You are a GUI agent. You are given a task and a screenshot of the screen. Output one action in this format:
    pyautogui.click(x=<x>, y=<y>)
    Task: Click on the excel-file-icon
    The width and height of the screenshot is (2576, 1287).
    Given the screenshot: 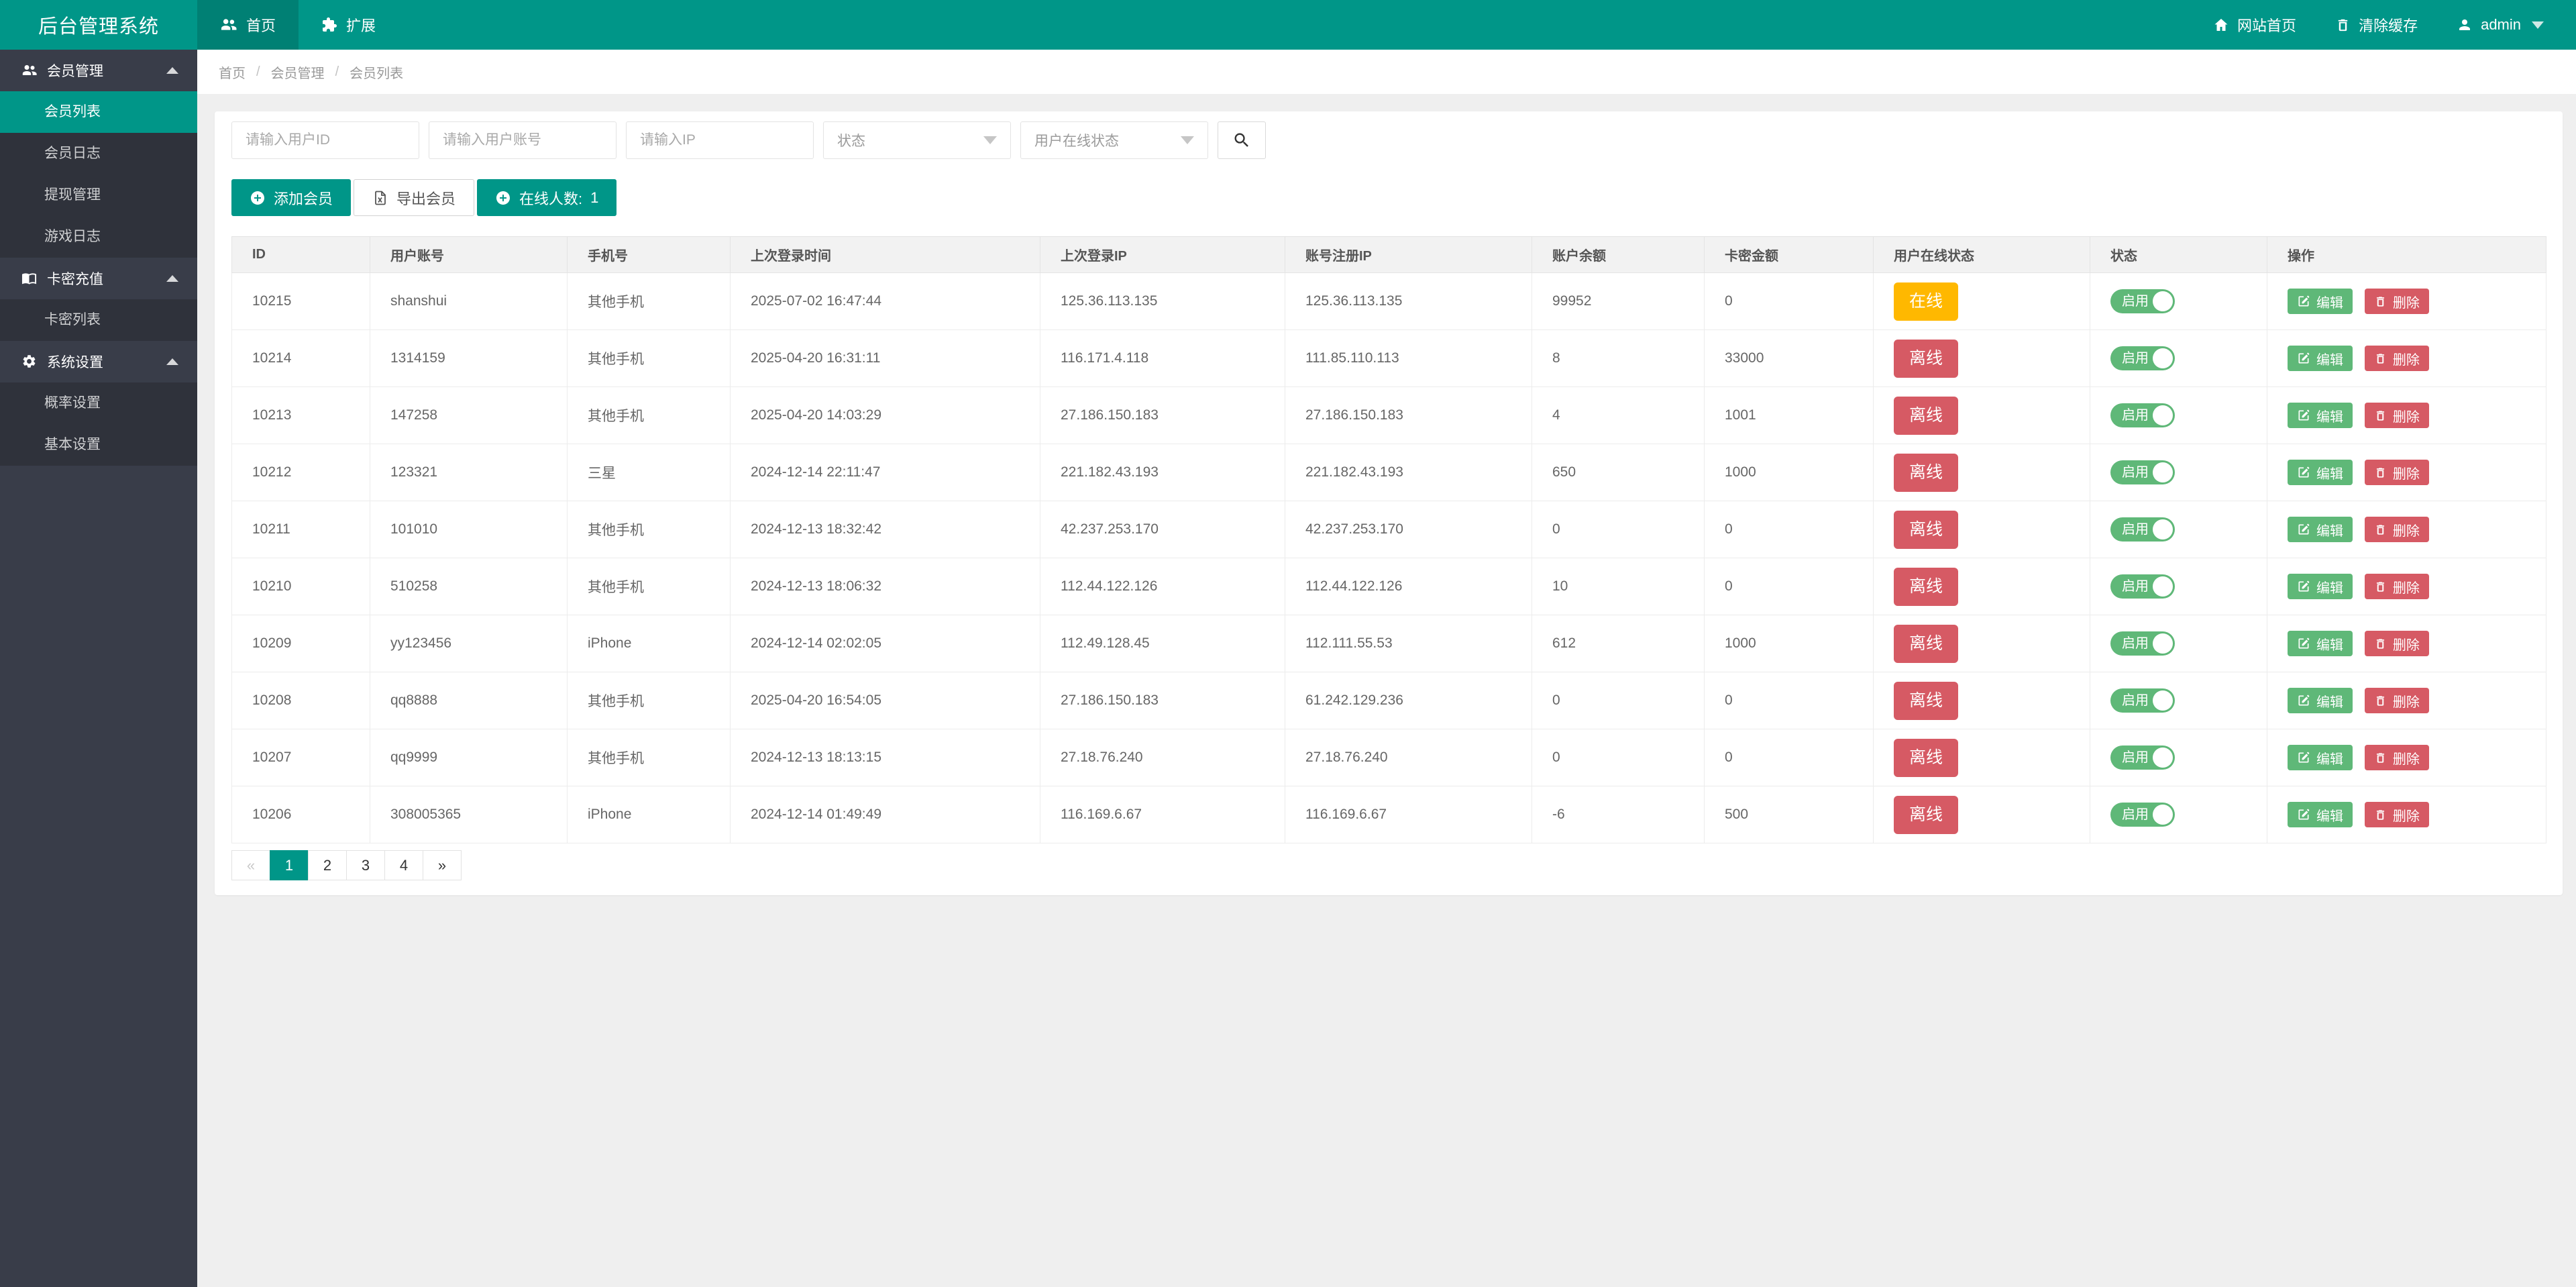 What is the action you would take?
    pyautogui.click(x=380, y=198)
    